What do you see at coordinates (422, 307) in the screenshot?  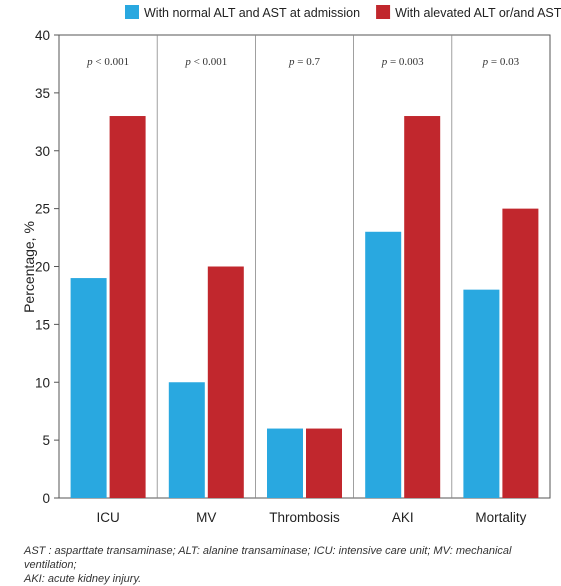 I see `bar-elevated-aki` at bounding box center [422, 307].